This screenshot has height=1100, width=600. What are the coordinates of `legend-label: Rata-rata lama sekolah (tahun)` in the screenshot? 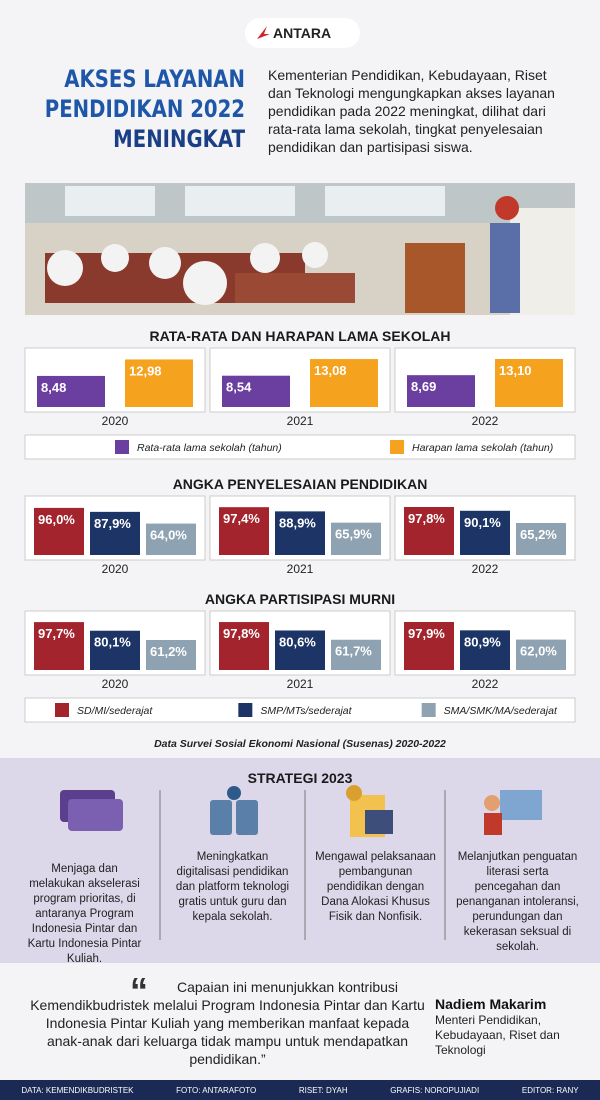 It's located at (209, 448).